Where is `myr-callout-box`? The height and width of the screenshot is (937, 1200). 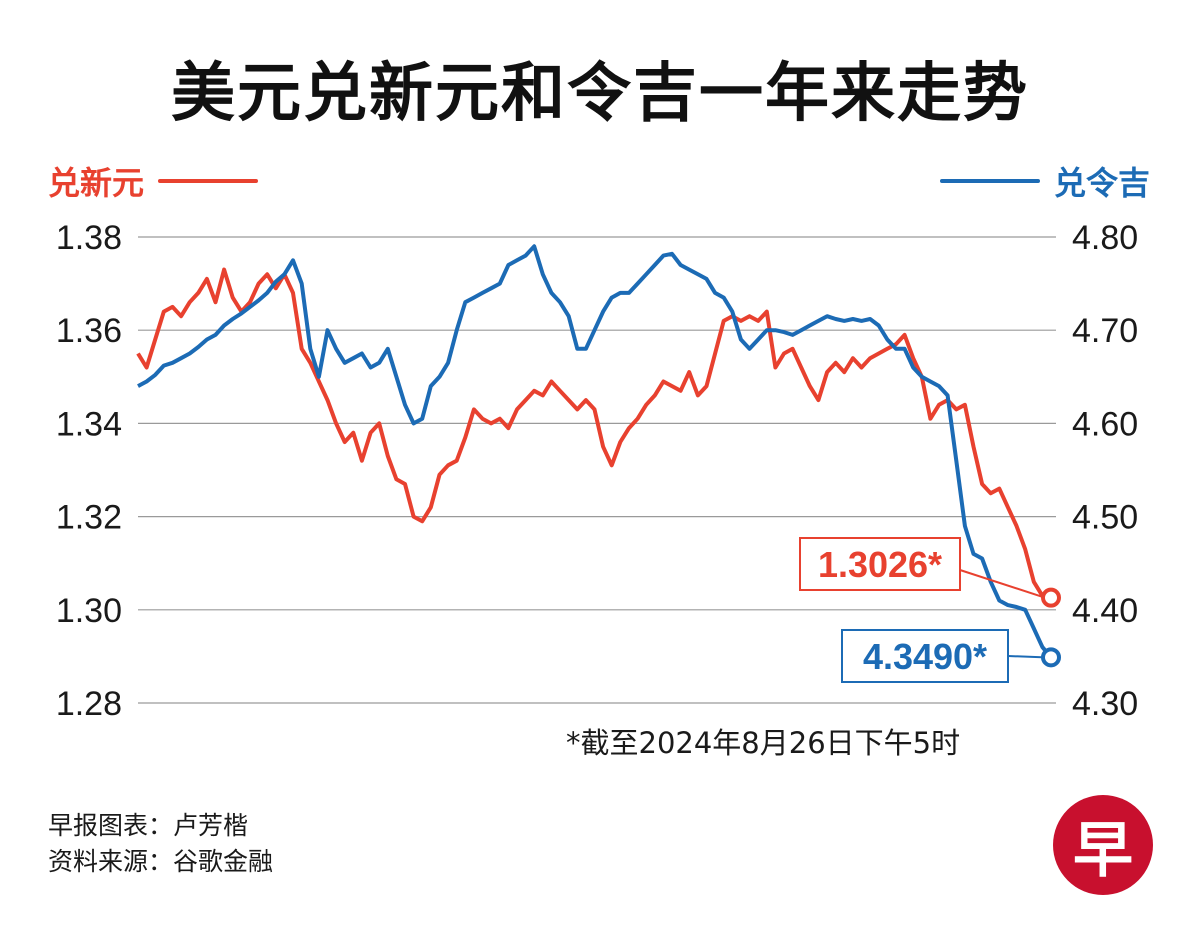
myr-callout-box is located at coordinates (925, 656).